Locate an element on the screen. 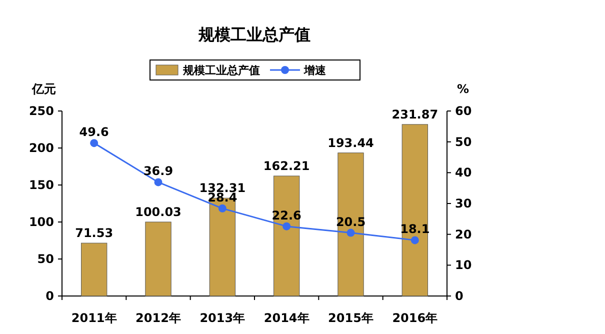  legend-label: 增速 is located at coordinates (315, 70).